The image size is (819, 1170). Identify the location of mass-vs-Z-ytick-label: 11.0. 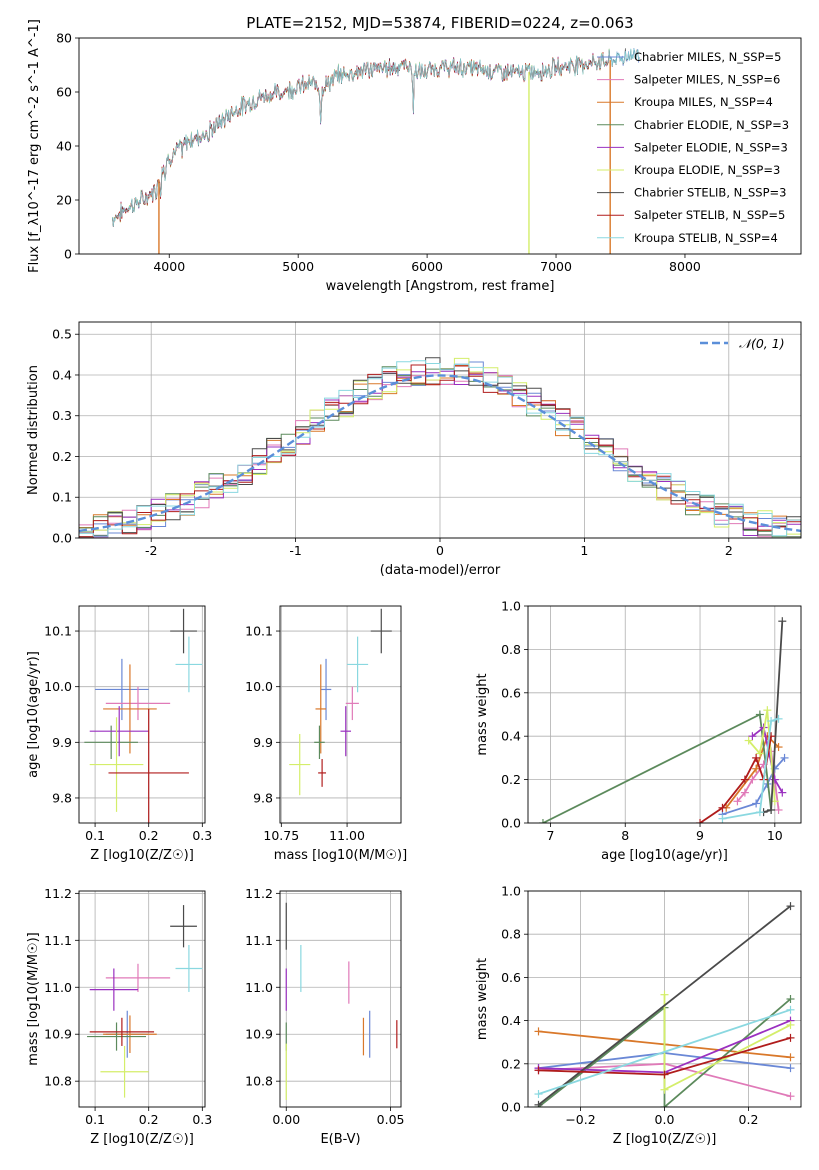
(58, 987).